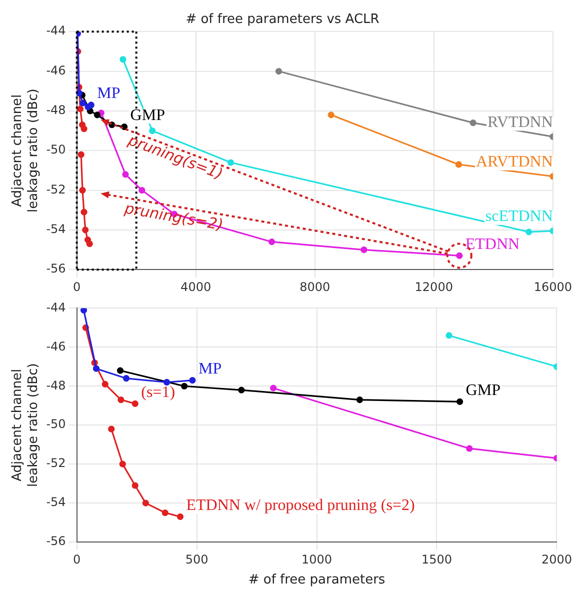 The image size is (583, 600). Describe the element at coordinates (316, 559) in the screenshot. I see `x-tick-label: 1000` at that location.